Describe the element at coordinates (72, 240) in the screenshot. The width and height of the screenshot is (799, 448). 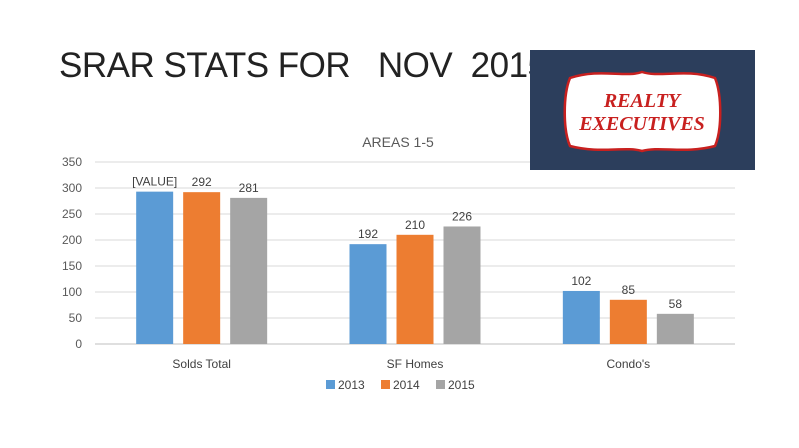
I see `y-tick-label: 200` at that location.